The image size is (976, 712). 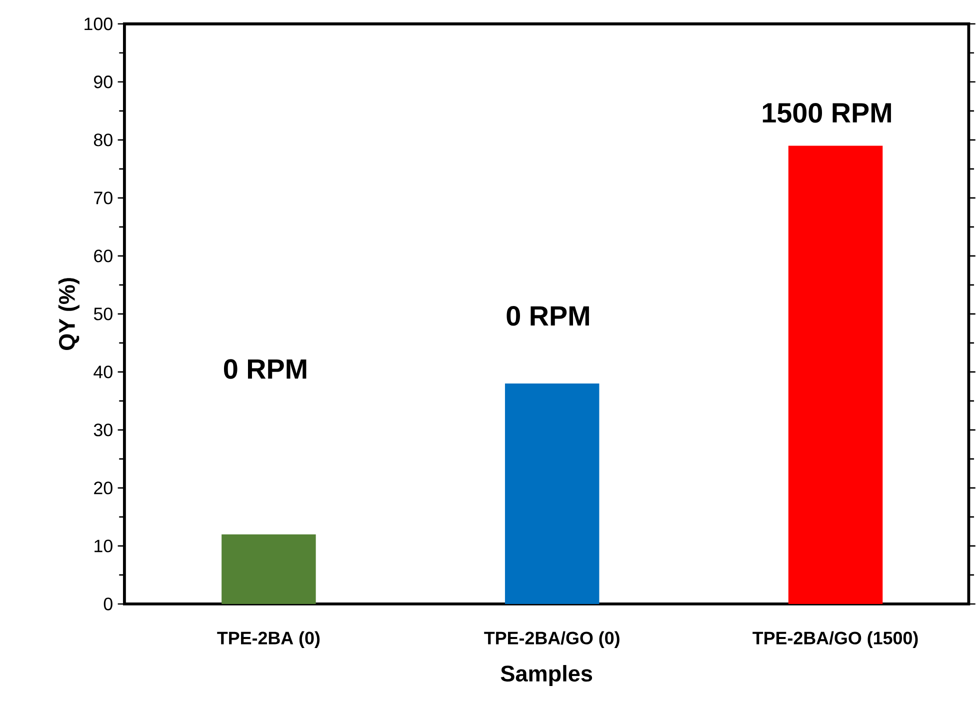 I want to click on x-axis-title: Samples, so click(x=546, y=675).